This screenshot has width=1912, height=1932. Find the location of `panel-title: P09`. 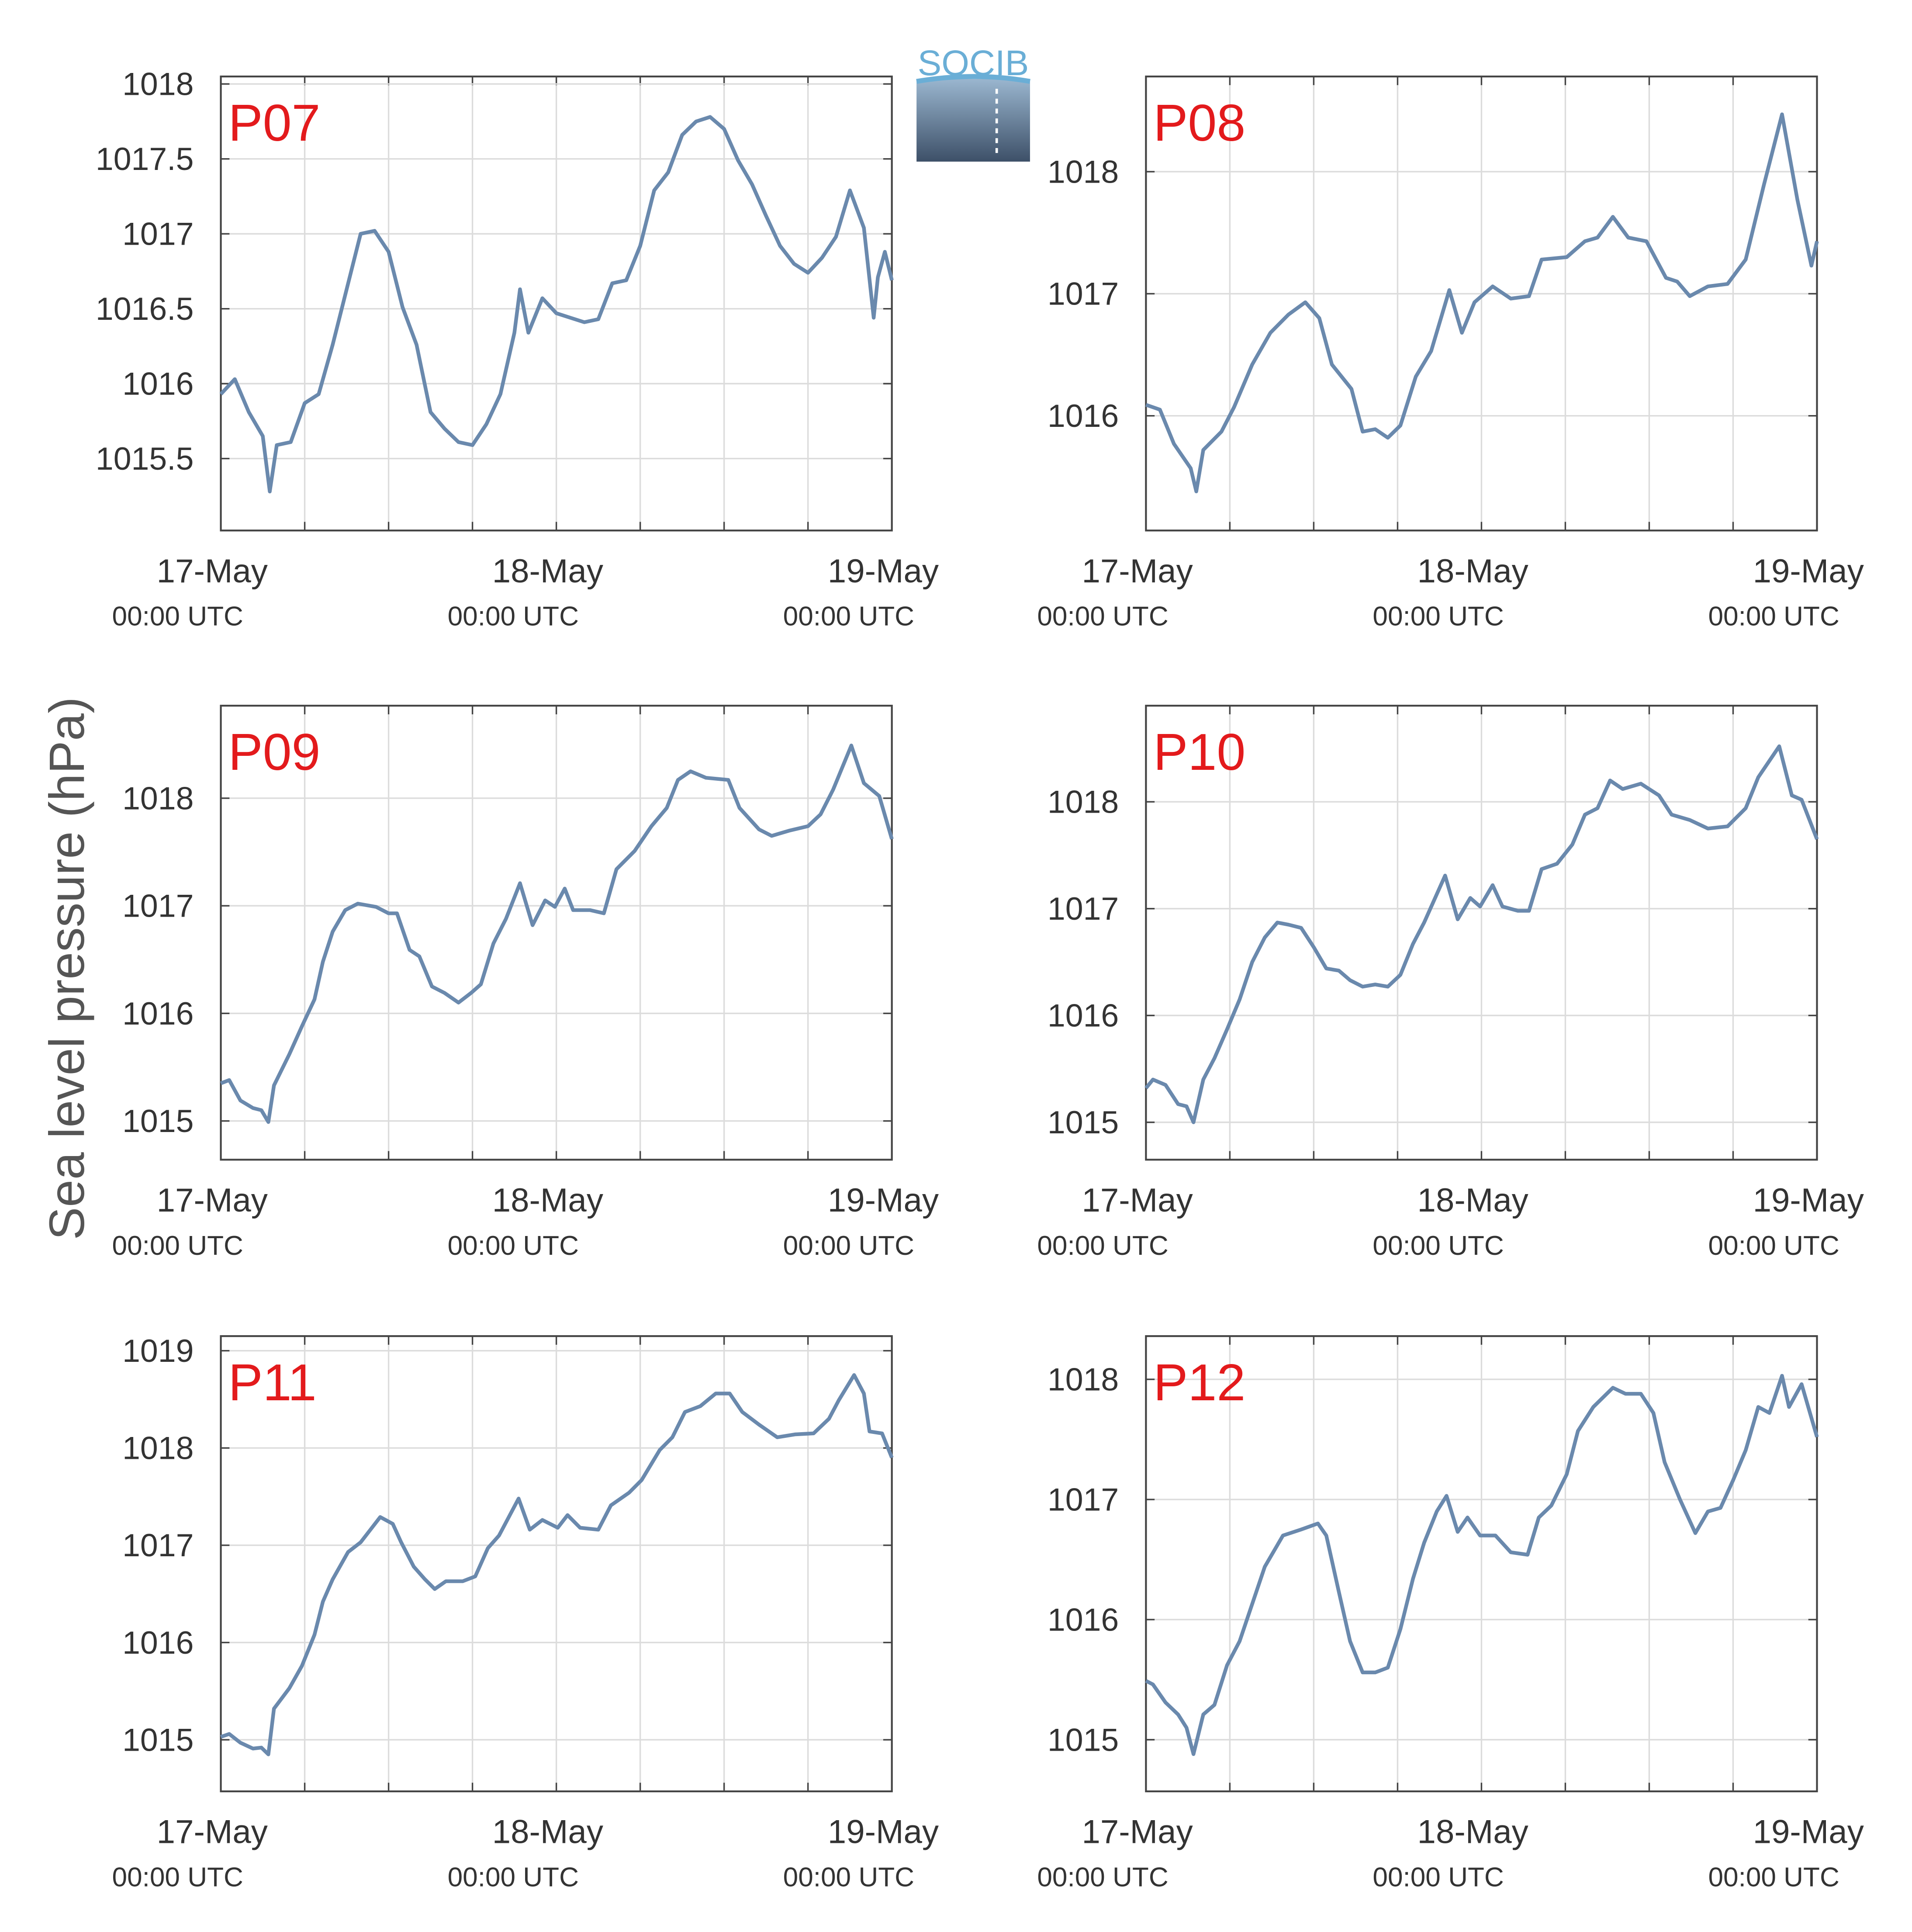

panel-title: P09 is located at coordinates (274, 752).